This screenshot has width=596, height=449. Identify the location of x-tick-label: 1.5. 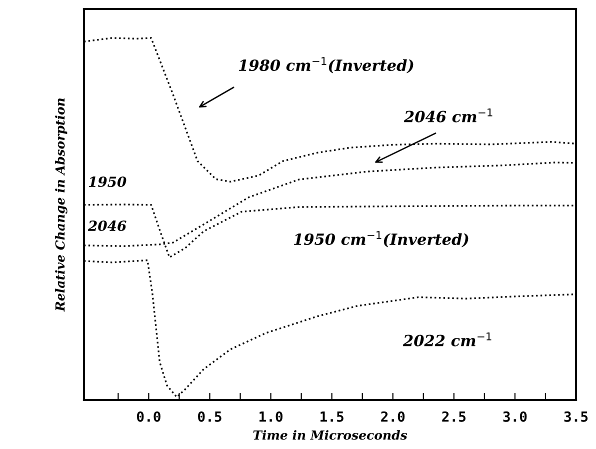
(332, 417).